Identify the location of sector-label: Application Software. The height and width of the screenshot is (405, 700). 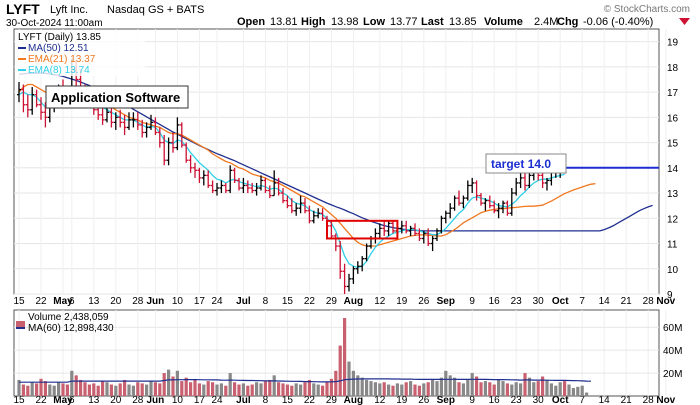
(115, 97).